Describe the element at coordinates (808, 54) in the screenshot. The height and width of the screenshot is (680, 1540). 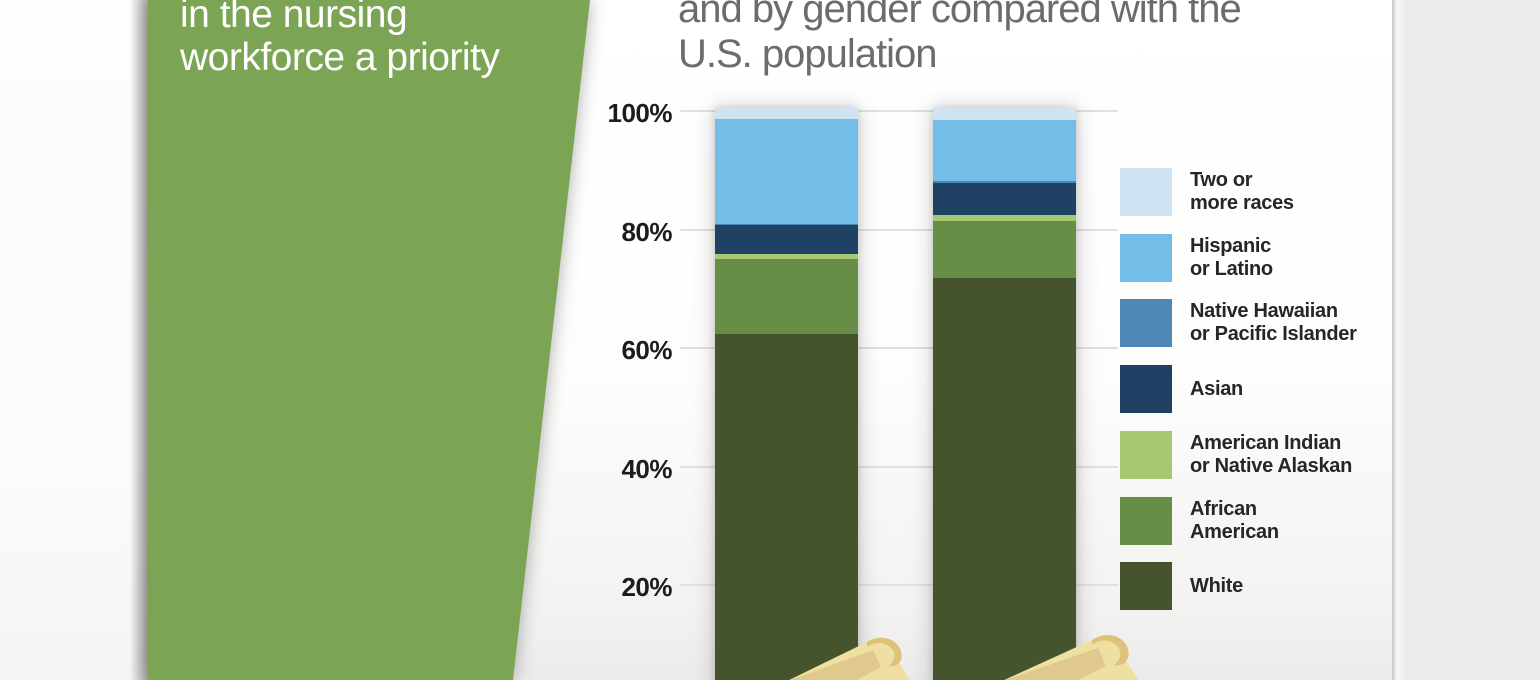
I see `chart-title-line-2: U.S. population` at that location.